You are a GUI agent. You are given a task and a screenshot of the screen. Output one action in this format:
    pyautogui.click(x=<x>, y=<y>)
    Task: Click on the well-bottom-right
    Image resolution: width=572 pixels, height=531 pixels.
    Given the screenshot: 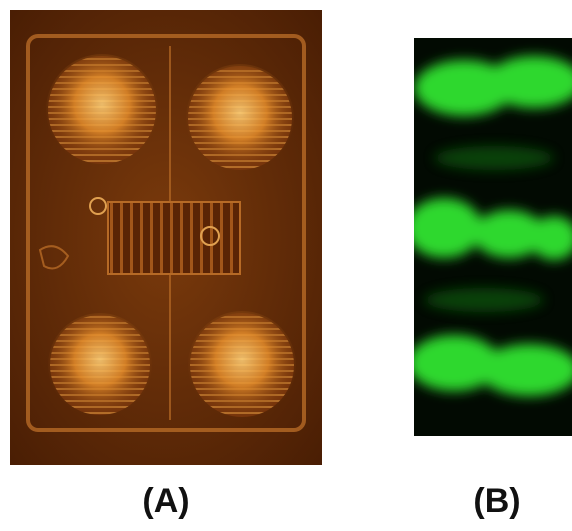 What is the action you would take?
    pyautogui.click(x=242, y=365)
    